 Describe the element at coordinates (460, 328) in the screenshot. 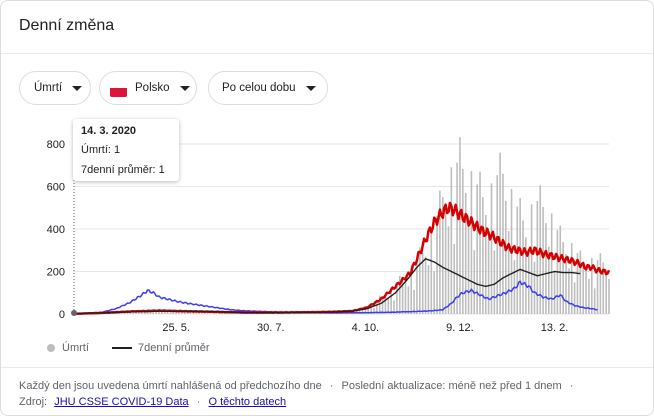

I see `x-tick-label: 9. 12.` at that location.